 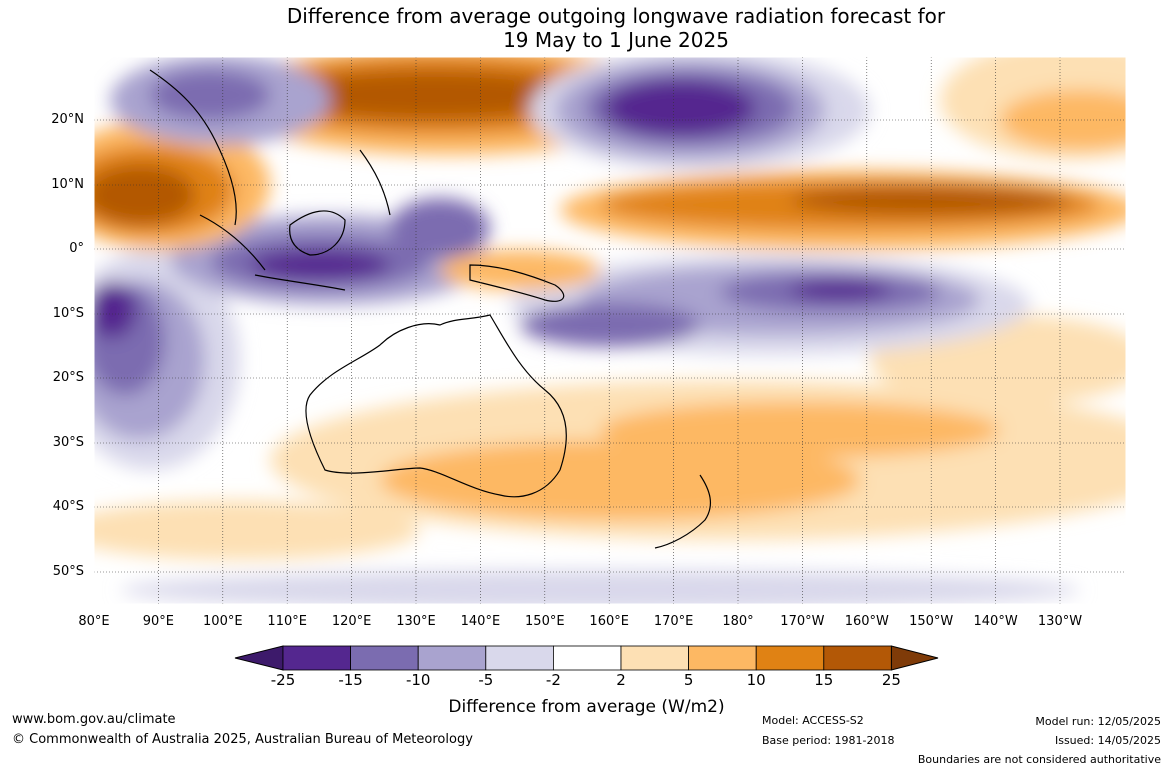 I want to click on model-name: Model: ACCESS-S2, so click(x=813, y=720).